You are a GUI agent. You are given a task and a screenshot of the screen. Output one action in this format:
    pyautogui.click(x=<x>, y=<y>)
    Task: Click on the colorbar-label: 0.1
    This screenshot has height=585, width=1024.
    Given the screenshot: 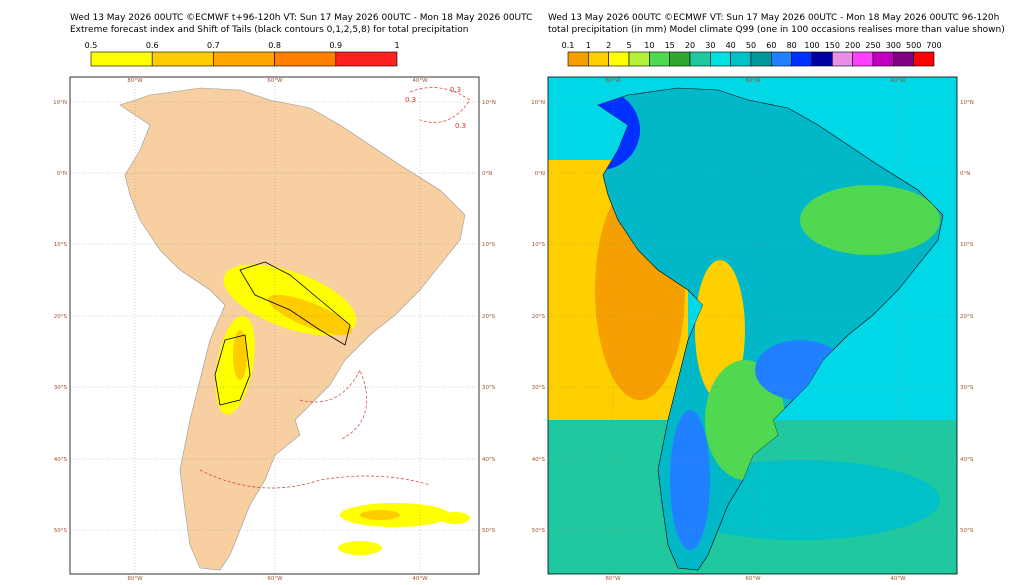 What is the action you would take?
    pyautogui.click(x=568, y=45)
    